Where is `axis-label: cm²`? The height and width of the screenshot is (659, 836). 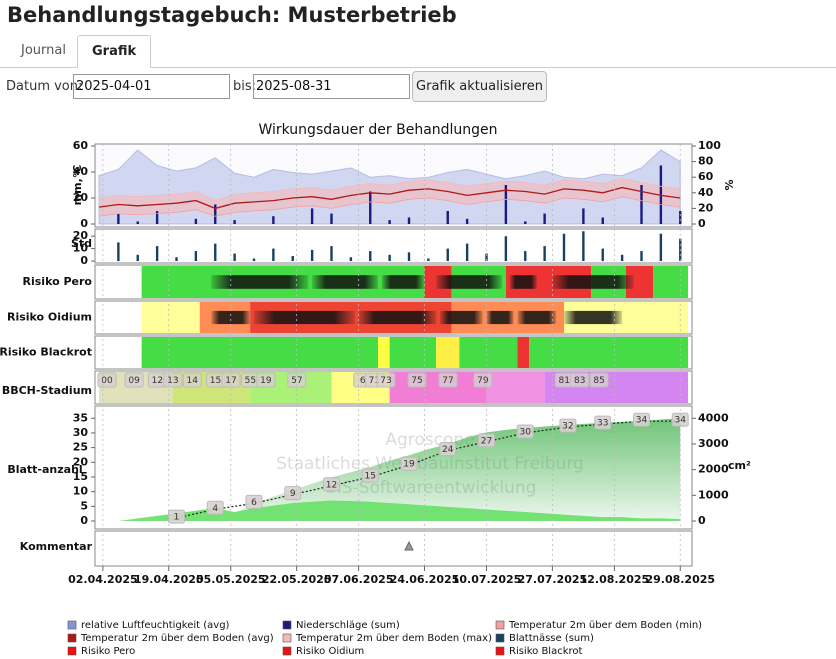 axis-label: cm² is located at coordinates (739, 465).